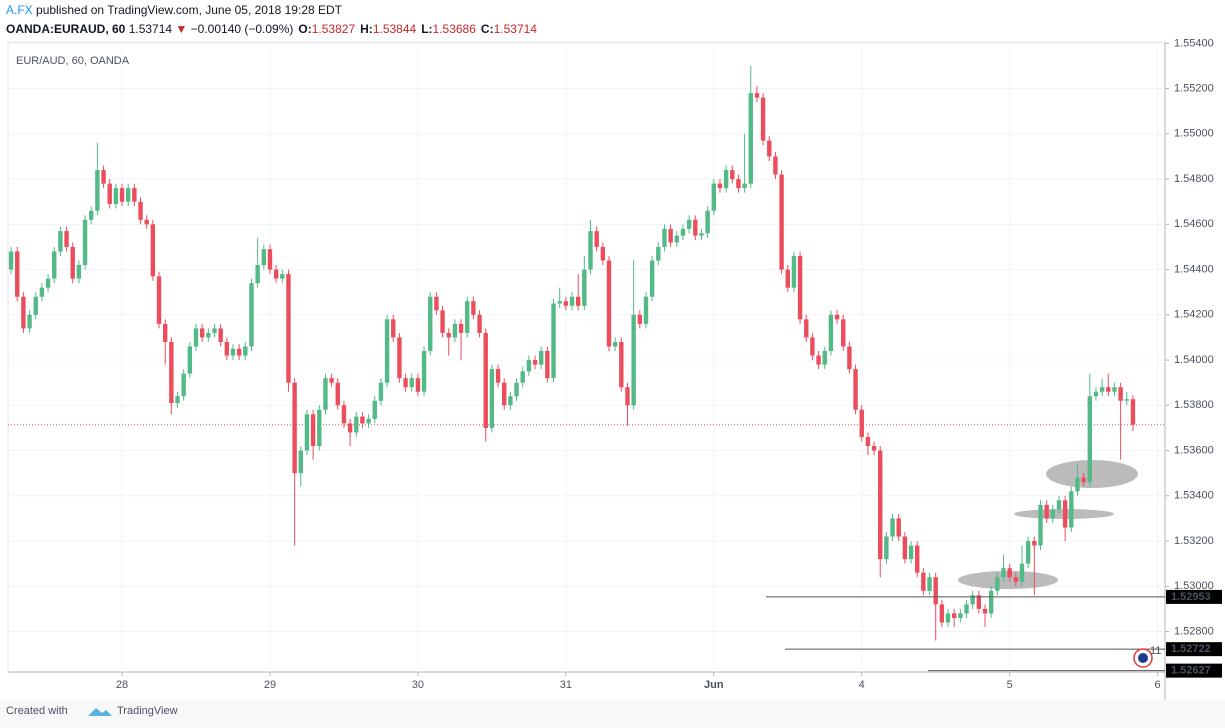 The width and height of the screenshot is (1225, 728). Describe the element at coordinates (181, 29) in the screenshot. I see `arrow: ▼` at that location.